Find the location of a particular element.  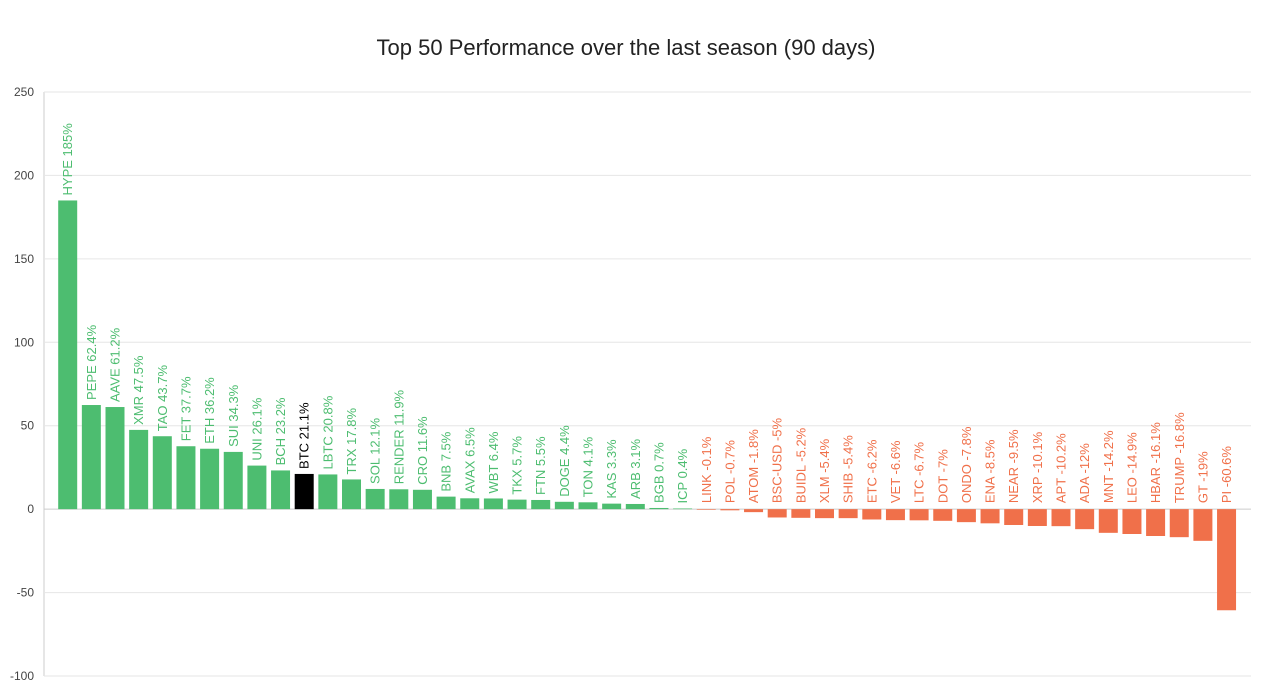

bar-label-ena: ENA -8.5% is located at coordinates (990, 471).